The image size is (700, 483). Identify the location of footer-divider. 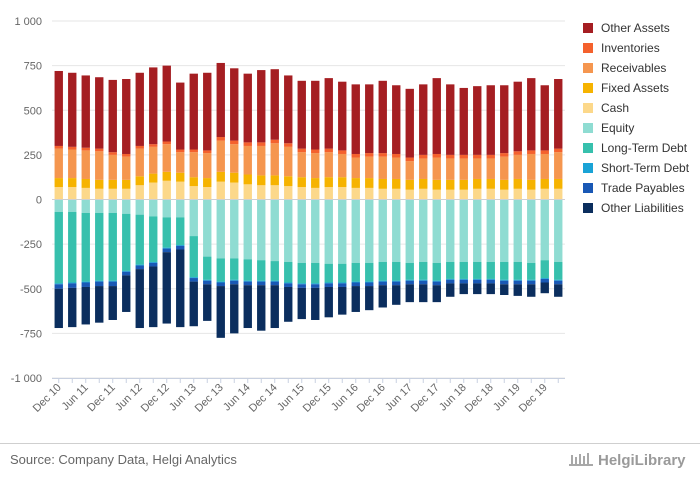
(350, 443).